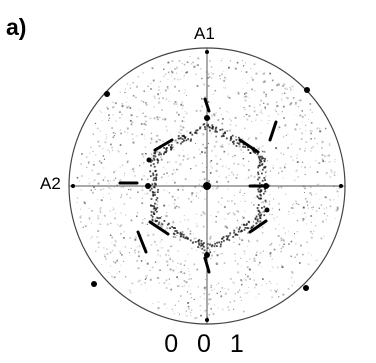  I want to click on axis-label-a1: A1, so click(204, 33).